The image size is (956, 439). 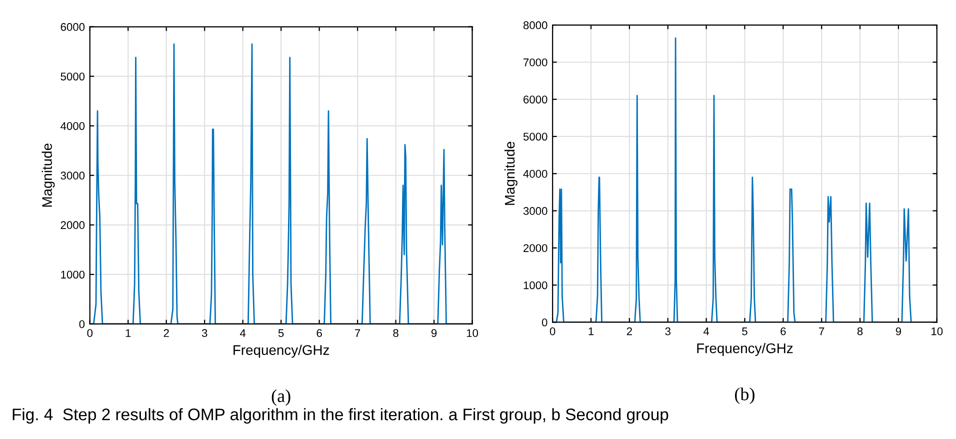 What do you see at coordinates (281, 397) in the screenshot?
I see `text: (a)` at bounding box center [281, 397].